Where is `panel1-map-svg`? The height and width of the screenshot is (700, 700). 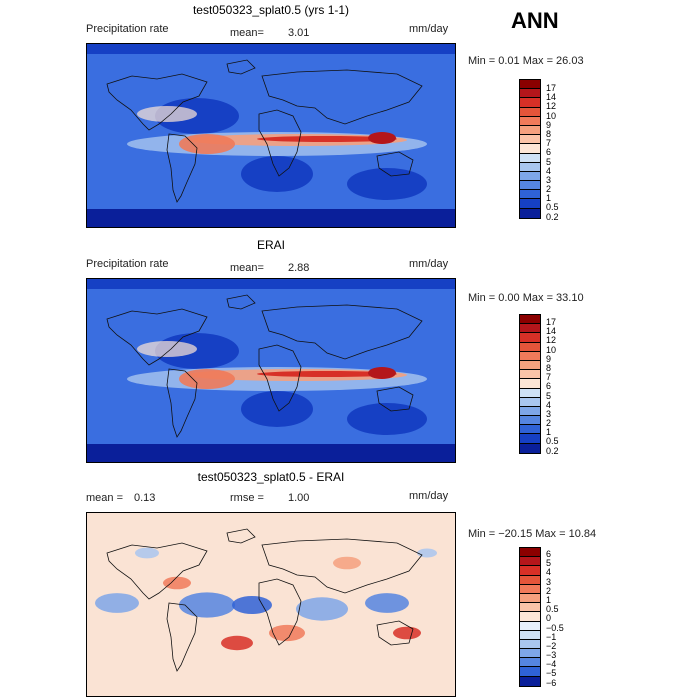 panel1-map-svg is located at coordinates (271, 135).